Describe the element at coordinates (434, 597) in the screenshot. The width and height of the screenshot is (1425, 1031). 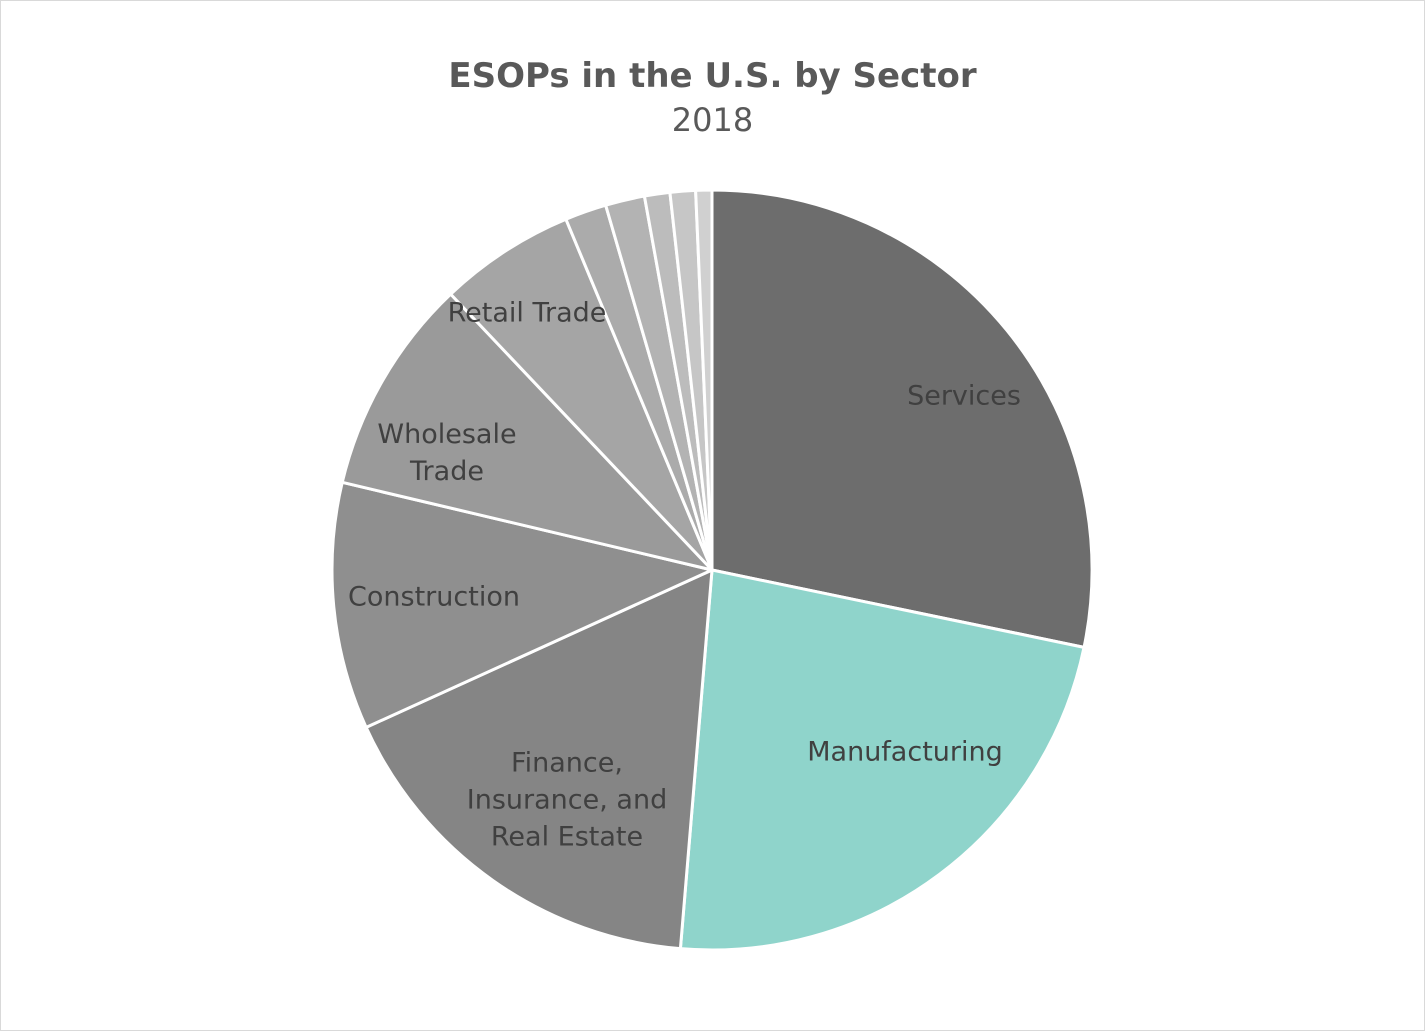
I see `slice-label-construction: Construction` at that location.